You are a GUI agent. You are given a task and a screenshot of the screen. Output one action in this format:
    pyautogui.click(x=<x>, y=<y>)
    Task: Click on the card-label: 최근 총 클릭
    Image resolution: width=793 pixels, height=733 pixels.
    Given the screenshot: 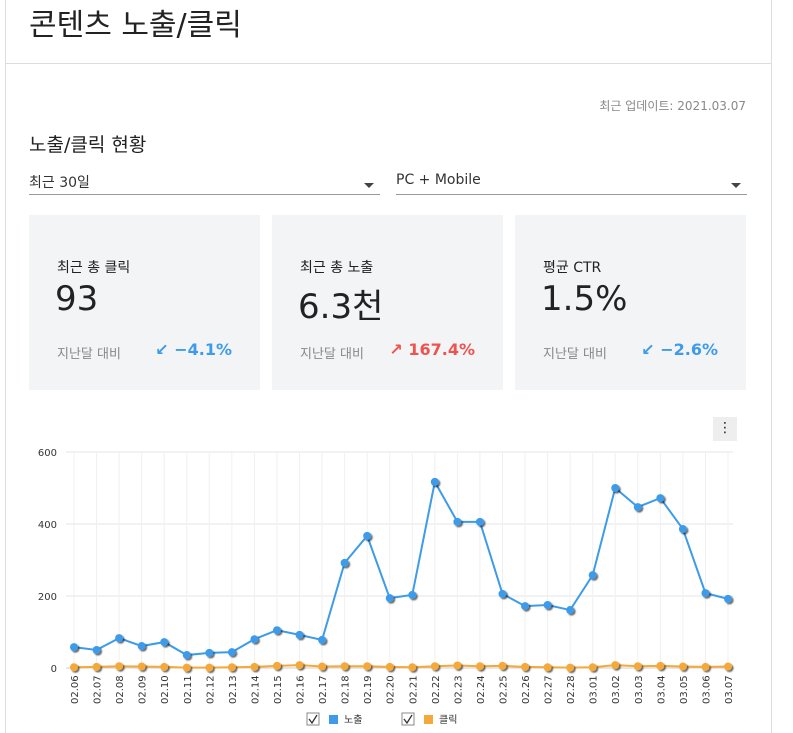 What is the action you would take?
    pyautogui.click(x=94, y=268)
    